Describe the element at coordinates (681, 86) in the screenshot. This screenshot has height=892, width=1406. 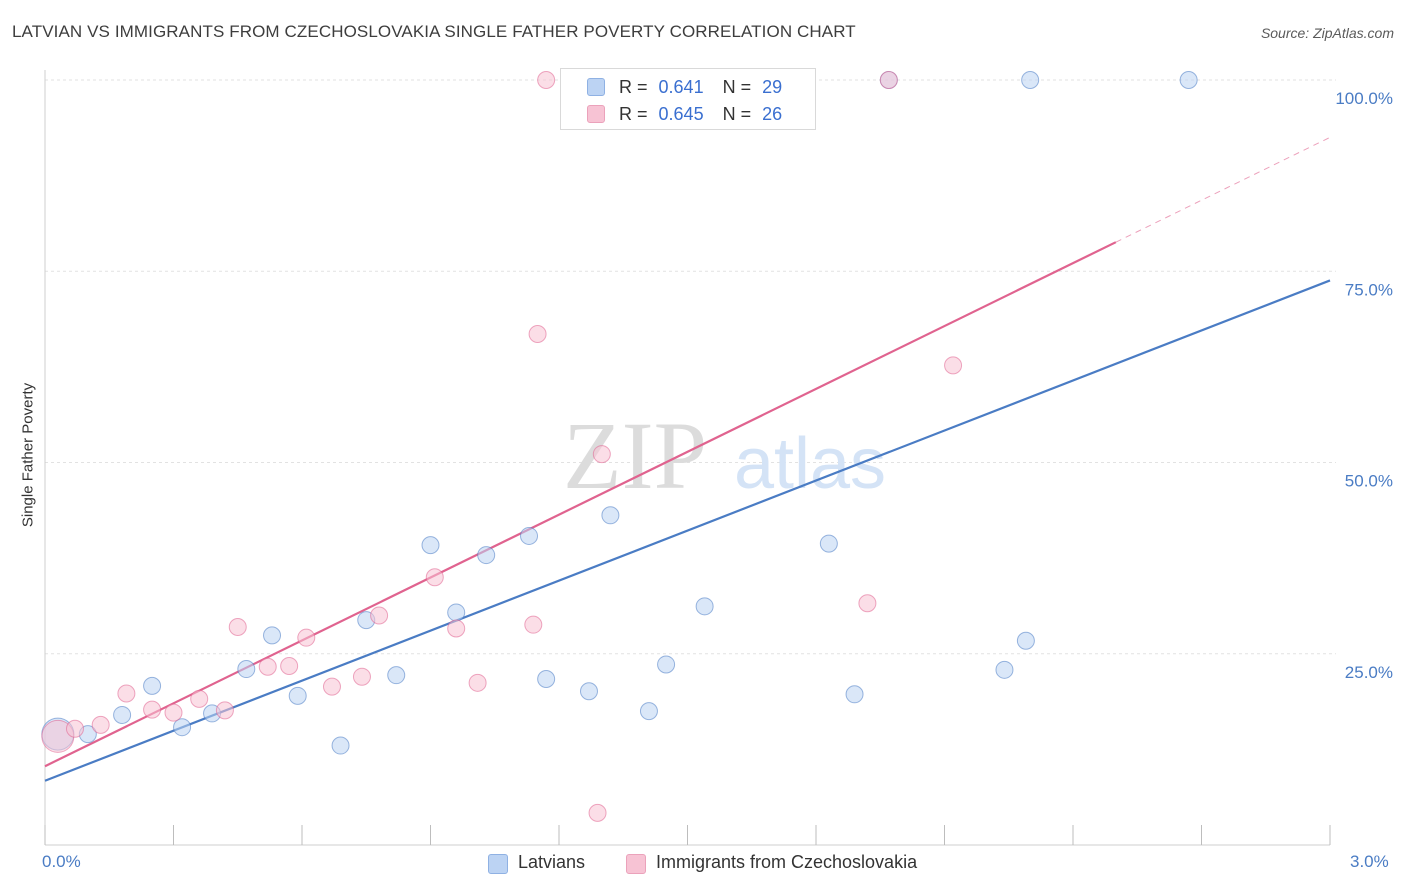
I see `legend-r-value: 0.641` at that location.